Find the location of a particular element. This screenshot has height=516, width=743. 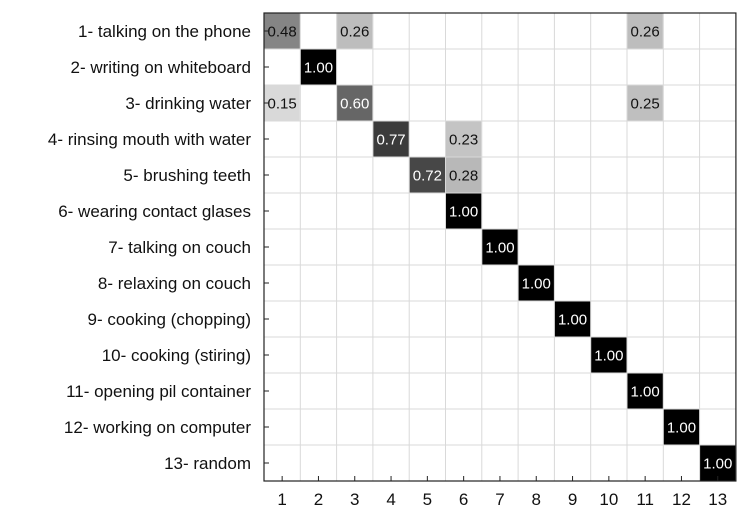

x-tick-label: 13 is located at coordinates (717, 499).